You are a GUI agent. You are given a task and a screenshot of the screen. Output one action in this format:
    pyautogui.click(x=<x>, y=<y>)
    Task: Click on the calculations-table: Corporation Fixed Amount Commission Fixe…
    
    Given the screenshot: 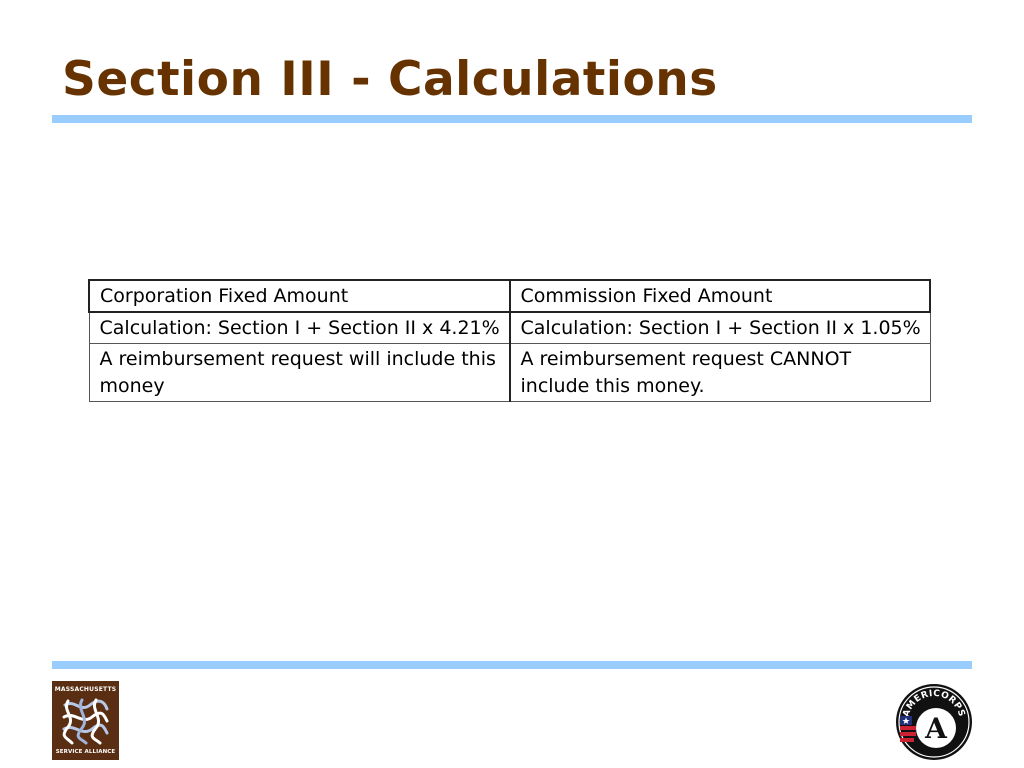 What is the action you would take?
    pyautogui.click(x=509, y=340)
    